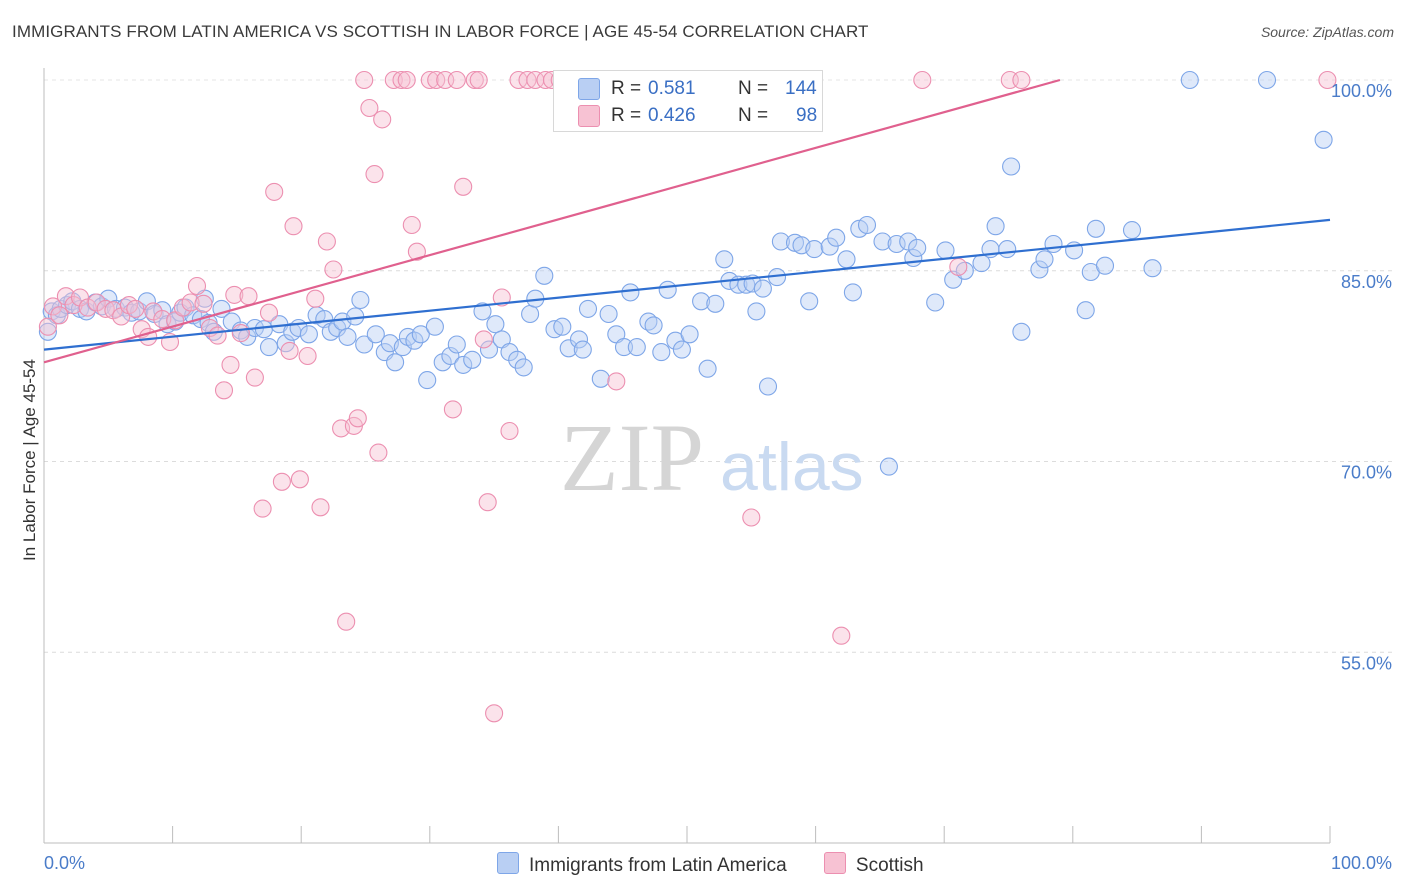 This screenshot has height=892, width=1406. What do you see at coordinates (658, 865) in the screenshot?
I see `legend-label: Immigrants from Latin America` at bounding box center [658, 865].